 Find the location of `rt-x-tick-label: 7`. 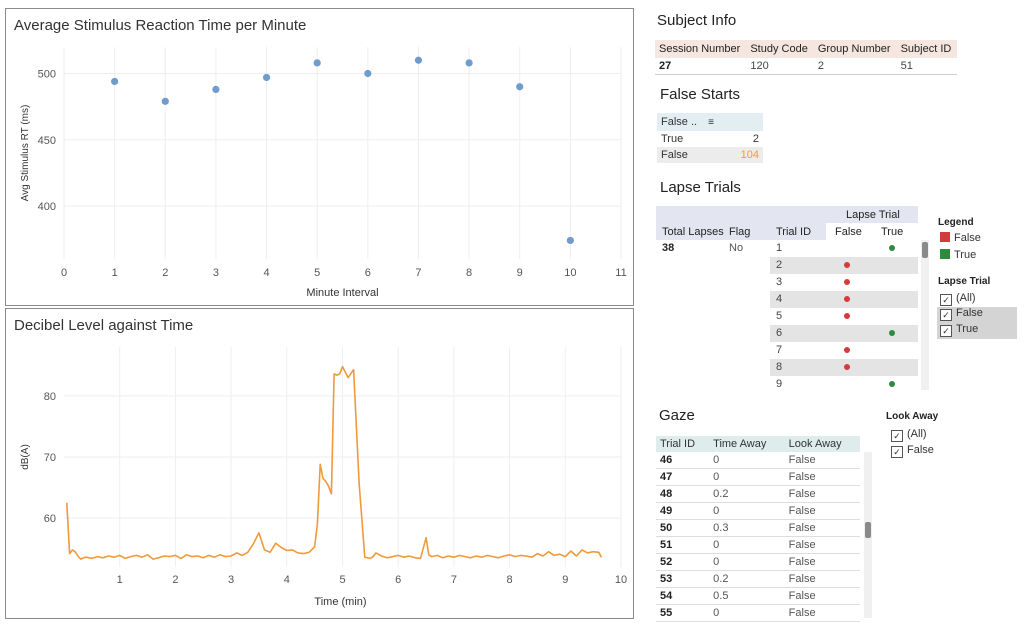

rt-x-tick-label: 7 is located at coordinates (418, 273).